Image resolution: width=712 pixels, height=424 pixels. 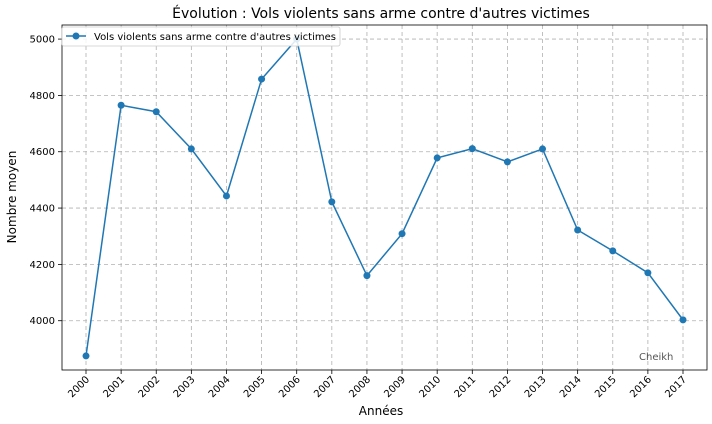 I want to click on y-tick-label: 4800, so click(x=42, y=96).